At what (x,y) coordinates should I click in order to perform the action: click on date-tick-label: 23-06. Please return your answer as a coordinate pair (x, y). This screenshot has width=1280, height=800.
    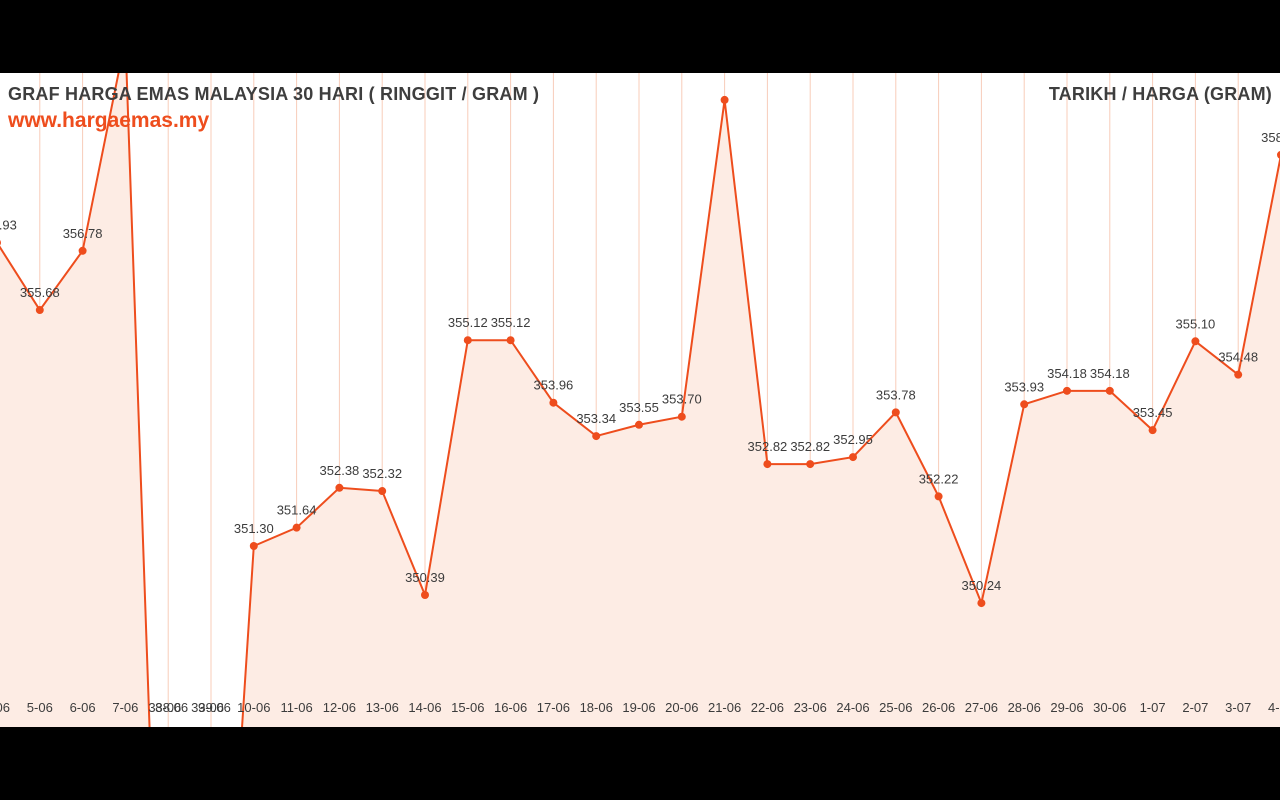
    Looking at the image, I should click on (810, 707).